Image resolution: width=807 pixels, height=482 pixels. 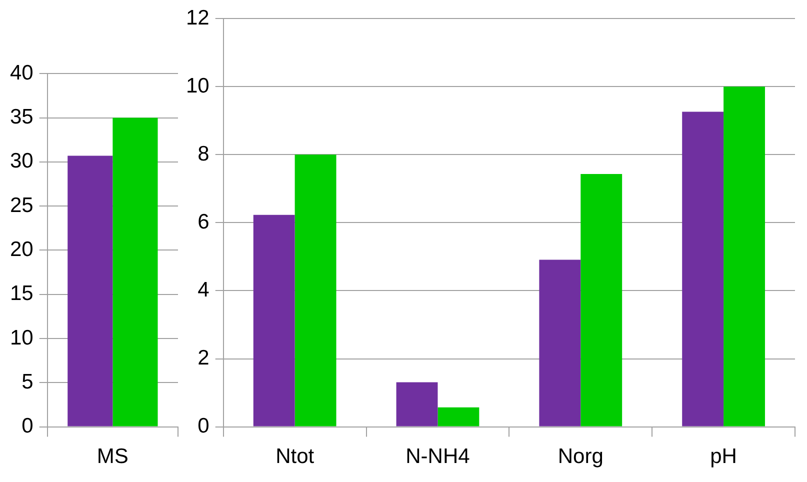 What do you see at coordinates (581, 456) in the screenshot?
I see `x-tick-label: Norg` at bounding box center [581, 456].